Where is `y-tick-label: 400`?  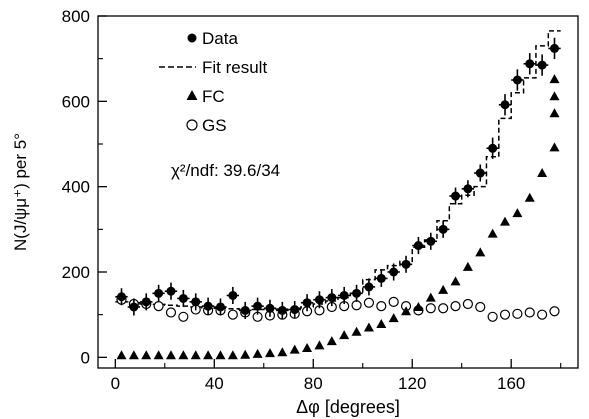 y-tick-label: 400 is located at coordinates (76, 187).